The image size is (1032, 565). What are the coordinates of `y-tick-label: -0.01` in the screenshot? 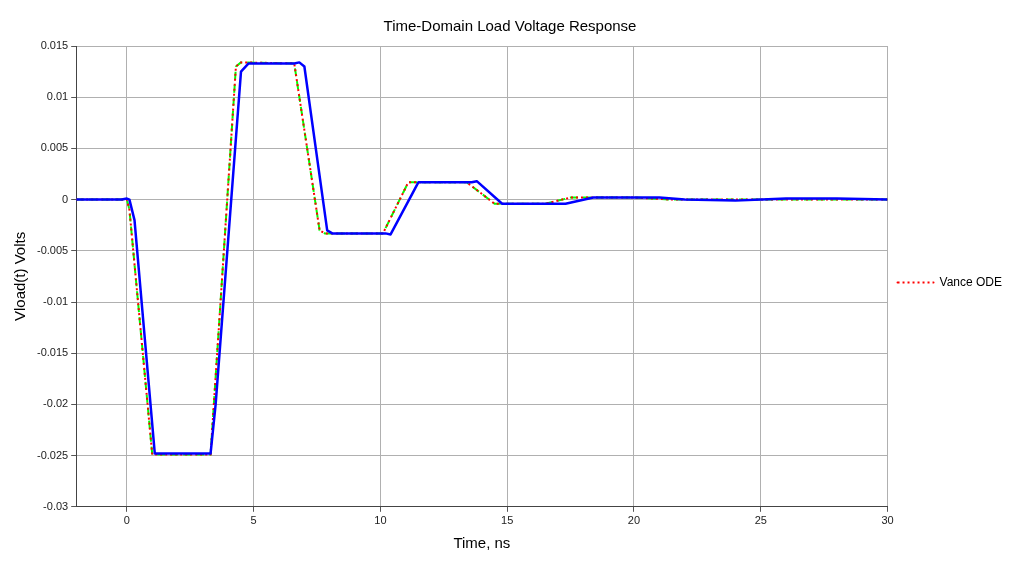 It's located at (56, 301).